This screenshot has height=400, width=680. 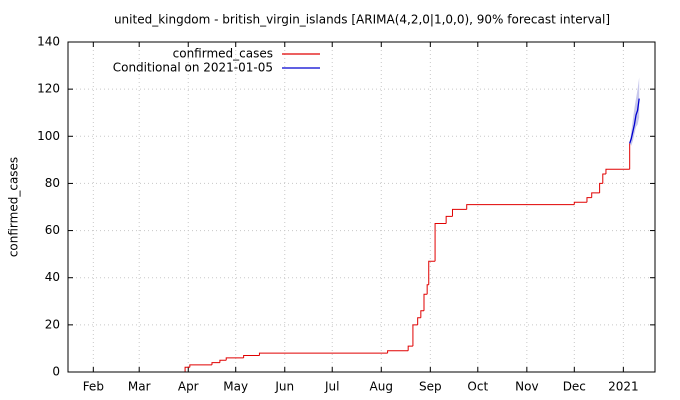 What do you see at coordinates (93, 387) in the screenshot?
I see `x-tick-label: Feb` at bounding box center [93, 387].